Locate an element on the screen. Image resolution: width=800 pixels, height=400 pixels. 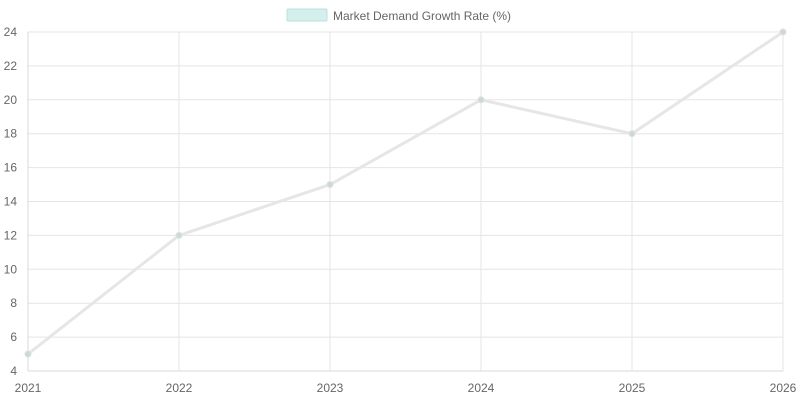
y-tick-label: 24 is located at coordinates (11, 32).